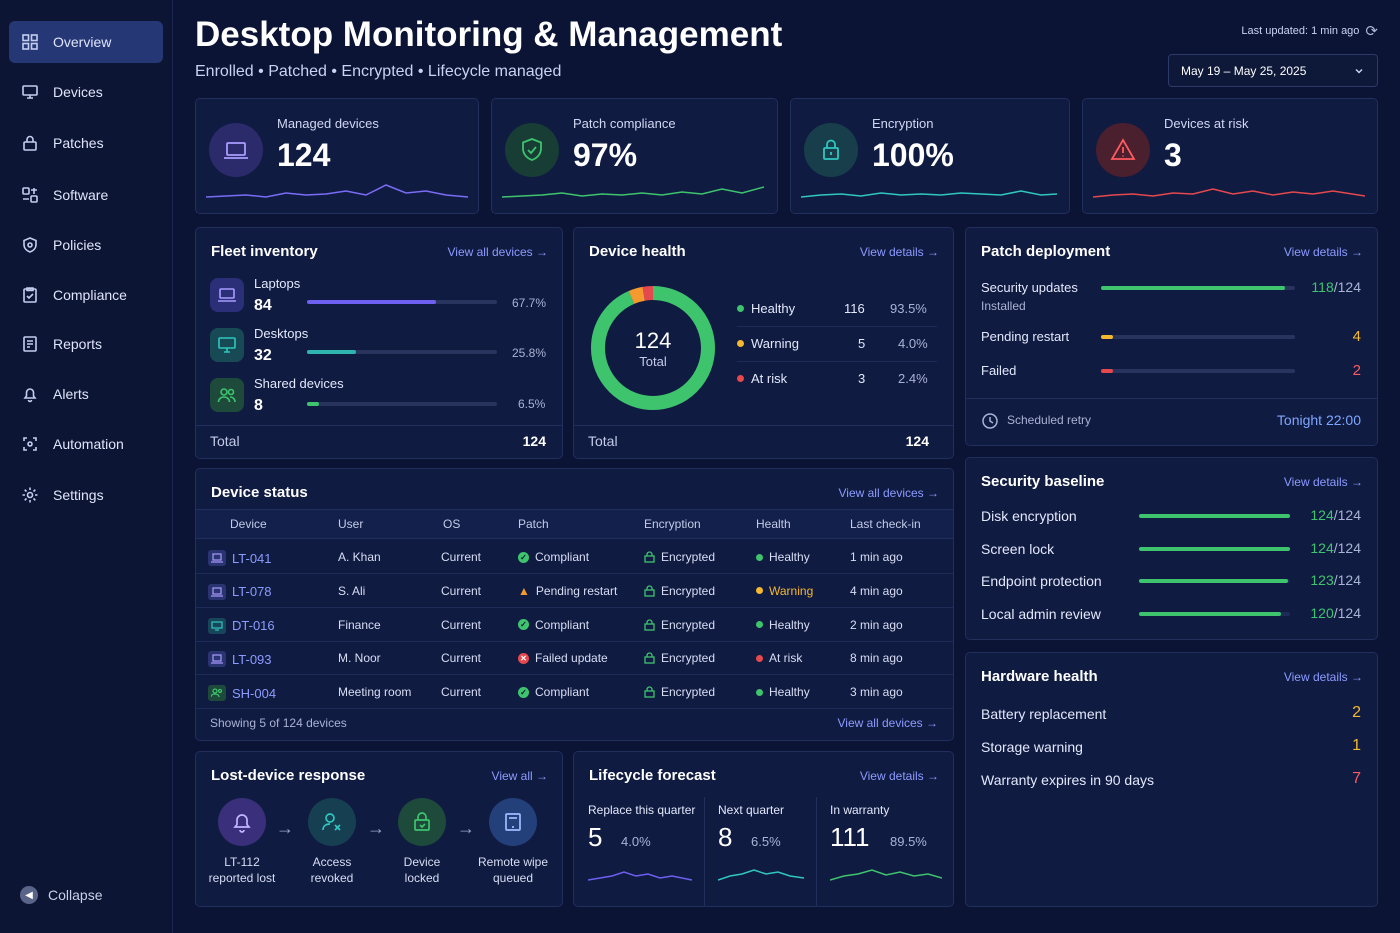 The image size is (1400, 933). Describe the element at coordinates (61, 895) in the screenshot. I see `collapse-button: ◀ Collapse` at that location.